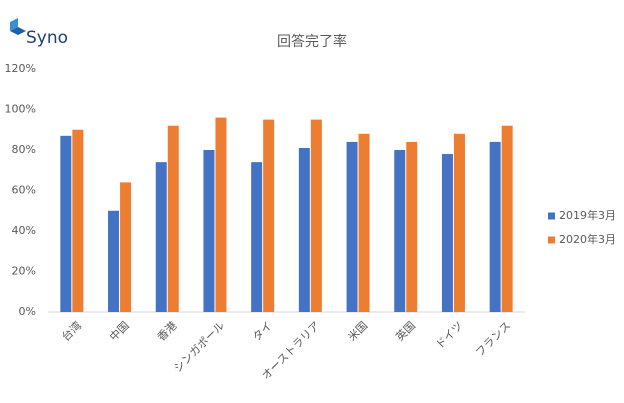  I want to click on legend-label: 2019年3月, so click(587, 215).